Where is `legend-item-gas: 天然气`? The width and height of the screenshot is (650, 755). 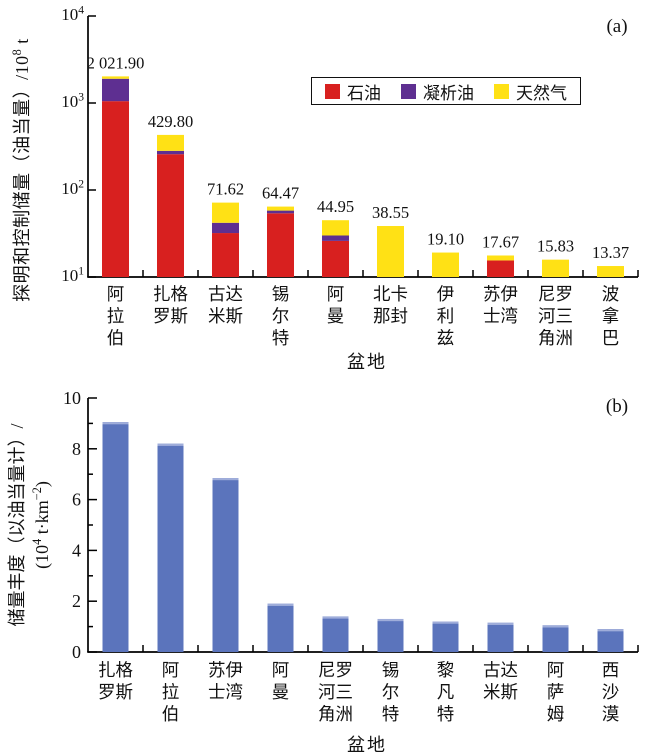
legend-item-gas: 天然气 is located at coordinates (530, 91).